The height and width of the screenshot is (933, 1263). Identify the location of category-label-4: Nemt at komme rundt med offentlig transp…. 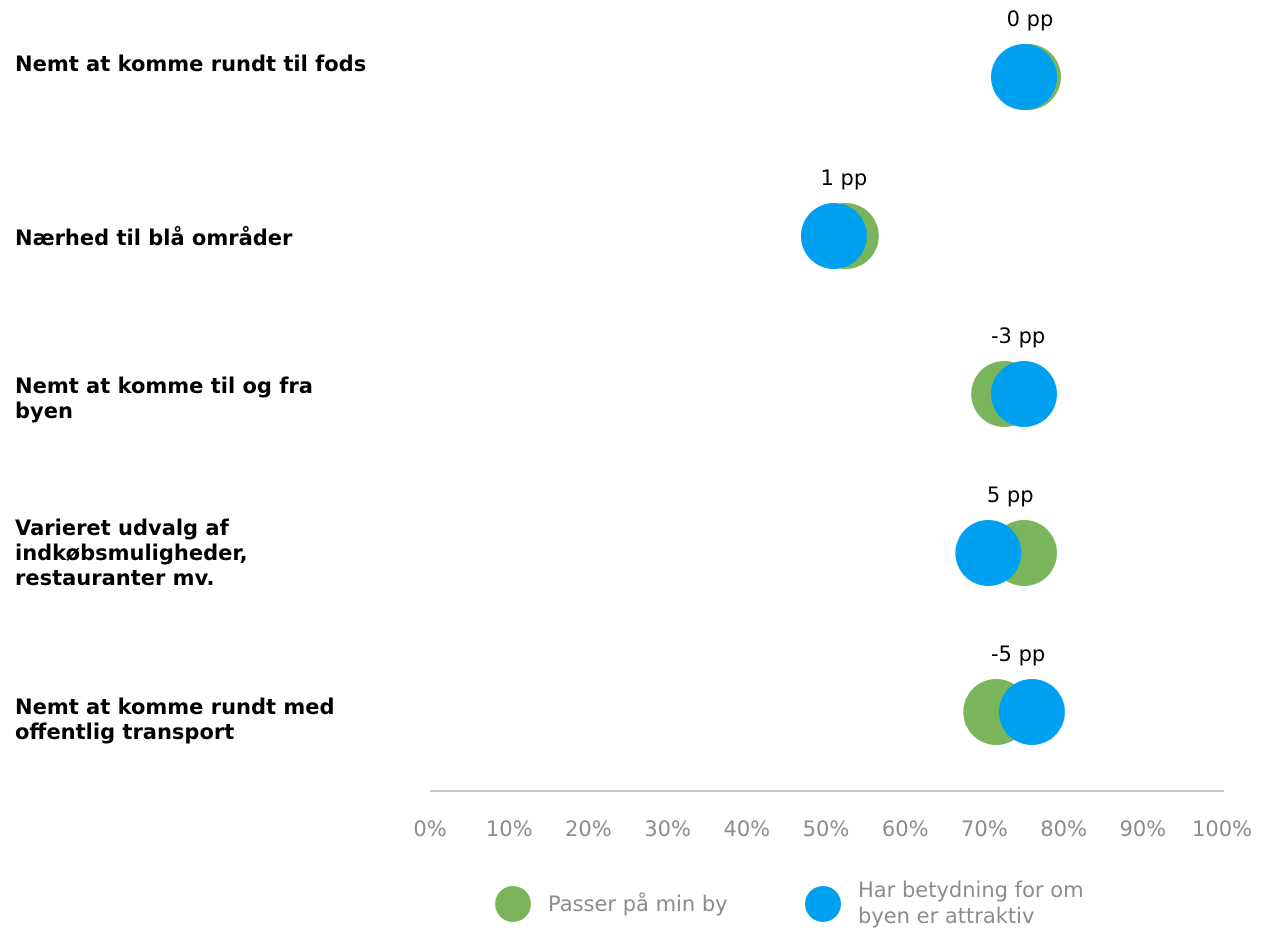
(175, 719).